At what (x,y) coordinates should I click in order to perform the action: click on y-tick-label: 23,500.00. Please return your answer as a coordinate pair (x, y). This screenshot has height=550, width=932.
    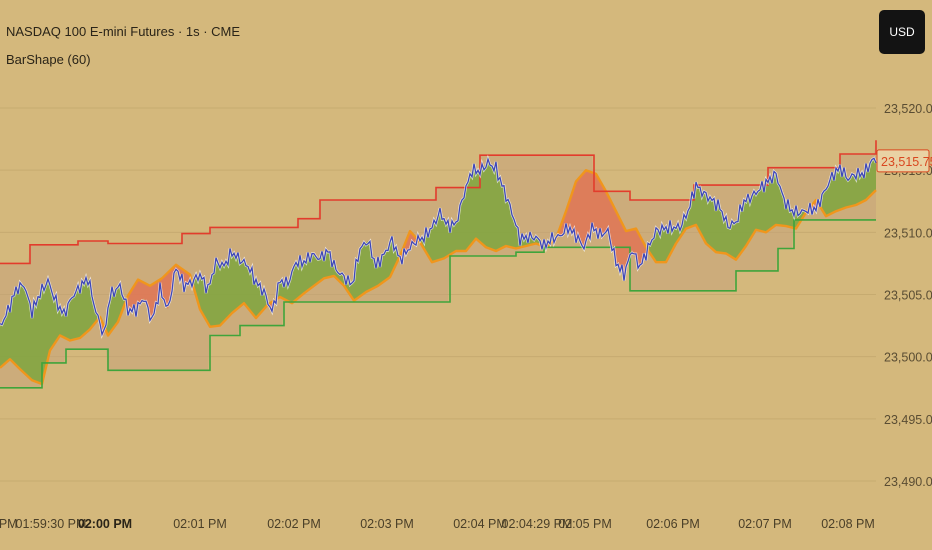
    Looking at the image, I should click on (908, 358).